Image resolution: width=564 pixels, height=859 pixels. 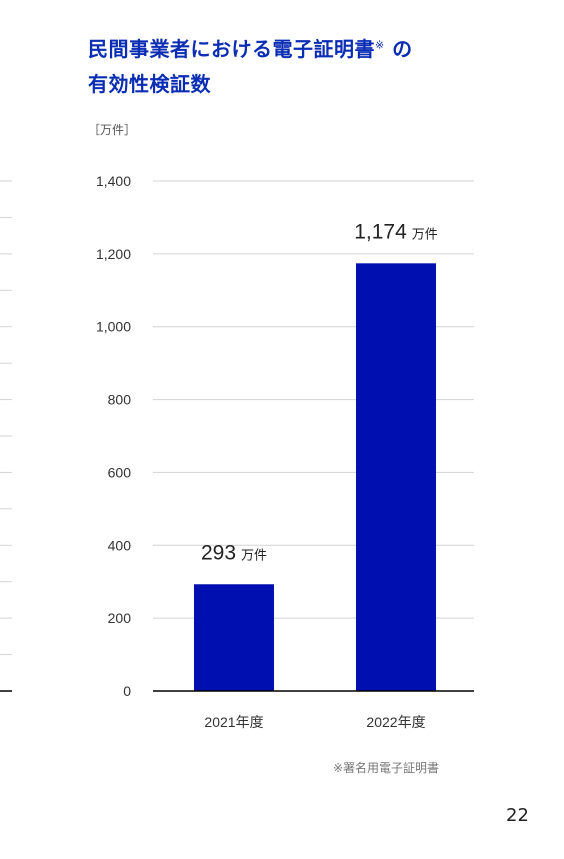 What do you see at coordinates (517, 815) in the screenshot?
I see `page-number: 22` at bounding box center [517, 815].